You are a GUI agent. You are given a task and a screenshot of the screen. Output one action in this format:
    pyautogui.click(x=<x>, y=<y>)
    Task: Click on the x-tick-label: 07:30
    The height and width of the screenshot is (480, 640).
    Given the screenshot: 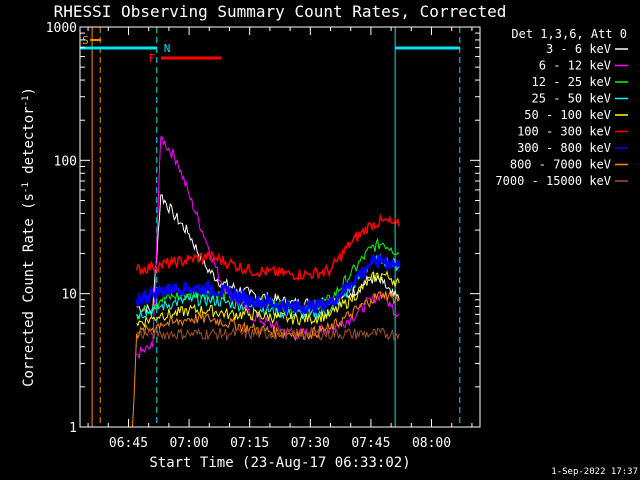 What is the action you would take?
    pyautogui.click(x=310, y=443)
    